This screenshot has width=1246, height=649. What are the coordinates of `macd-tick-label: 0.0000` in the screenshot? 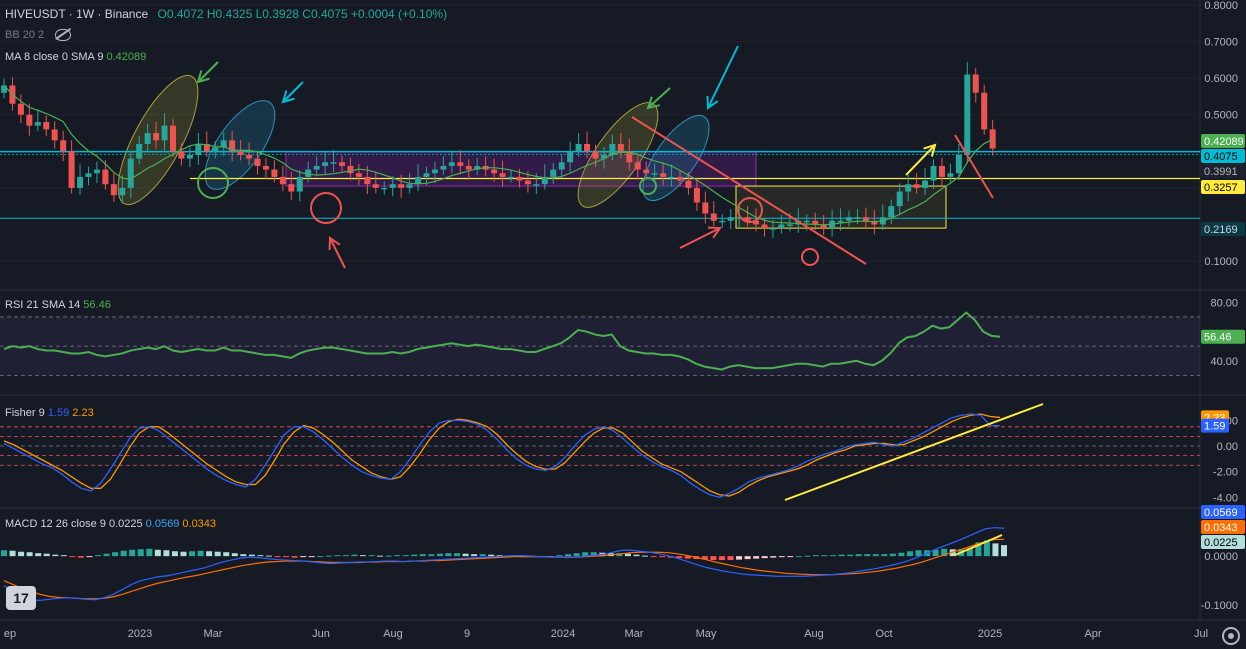 It's located at (1221, 557).